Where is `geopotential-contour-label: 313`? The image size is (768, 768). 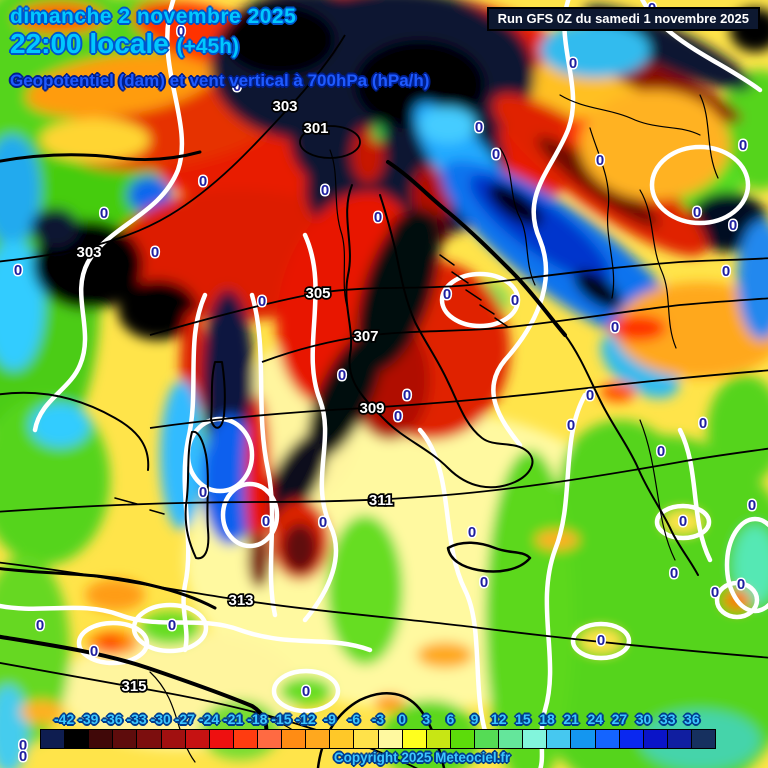 geopotential-contour-label: 313 is located at coordinates (240, 600).